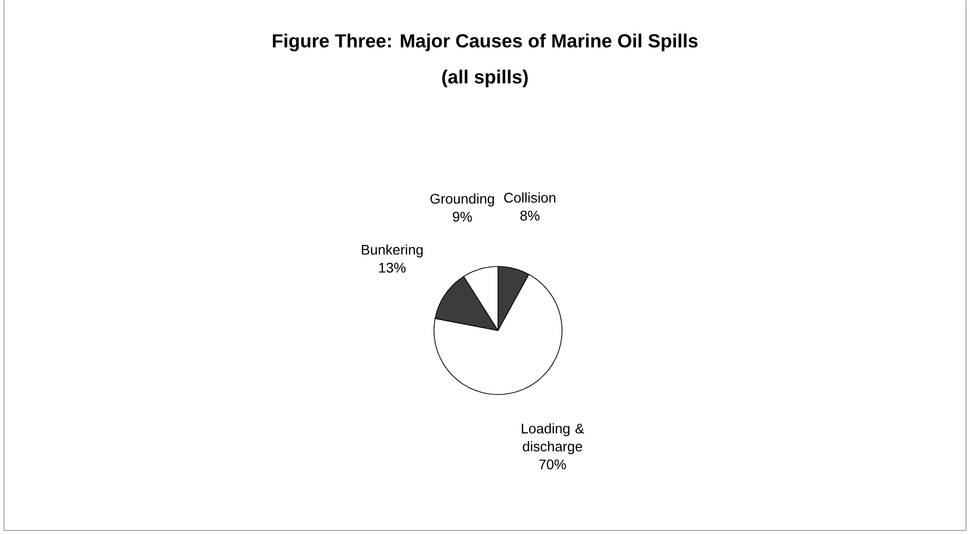 This screenshot has width=970, height=534. What do you see at coordinates (530, 215) in the screenshot?
I see `data-label: 8%` at bounding box center [530, 215].